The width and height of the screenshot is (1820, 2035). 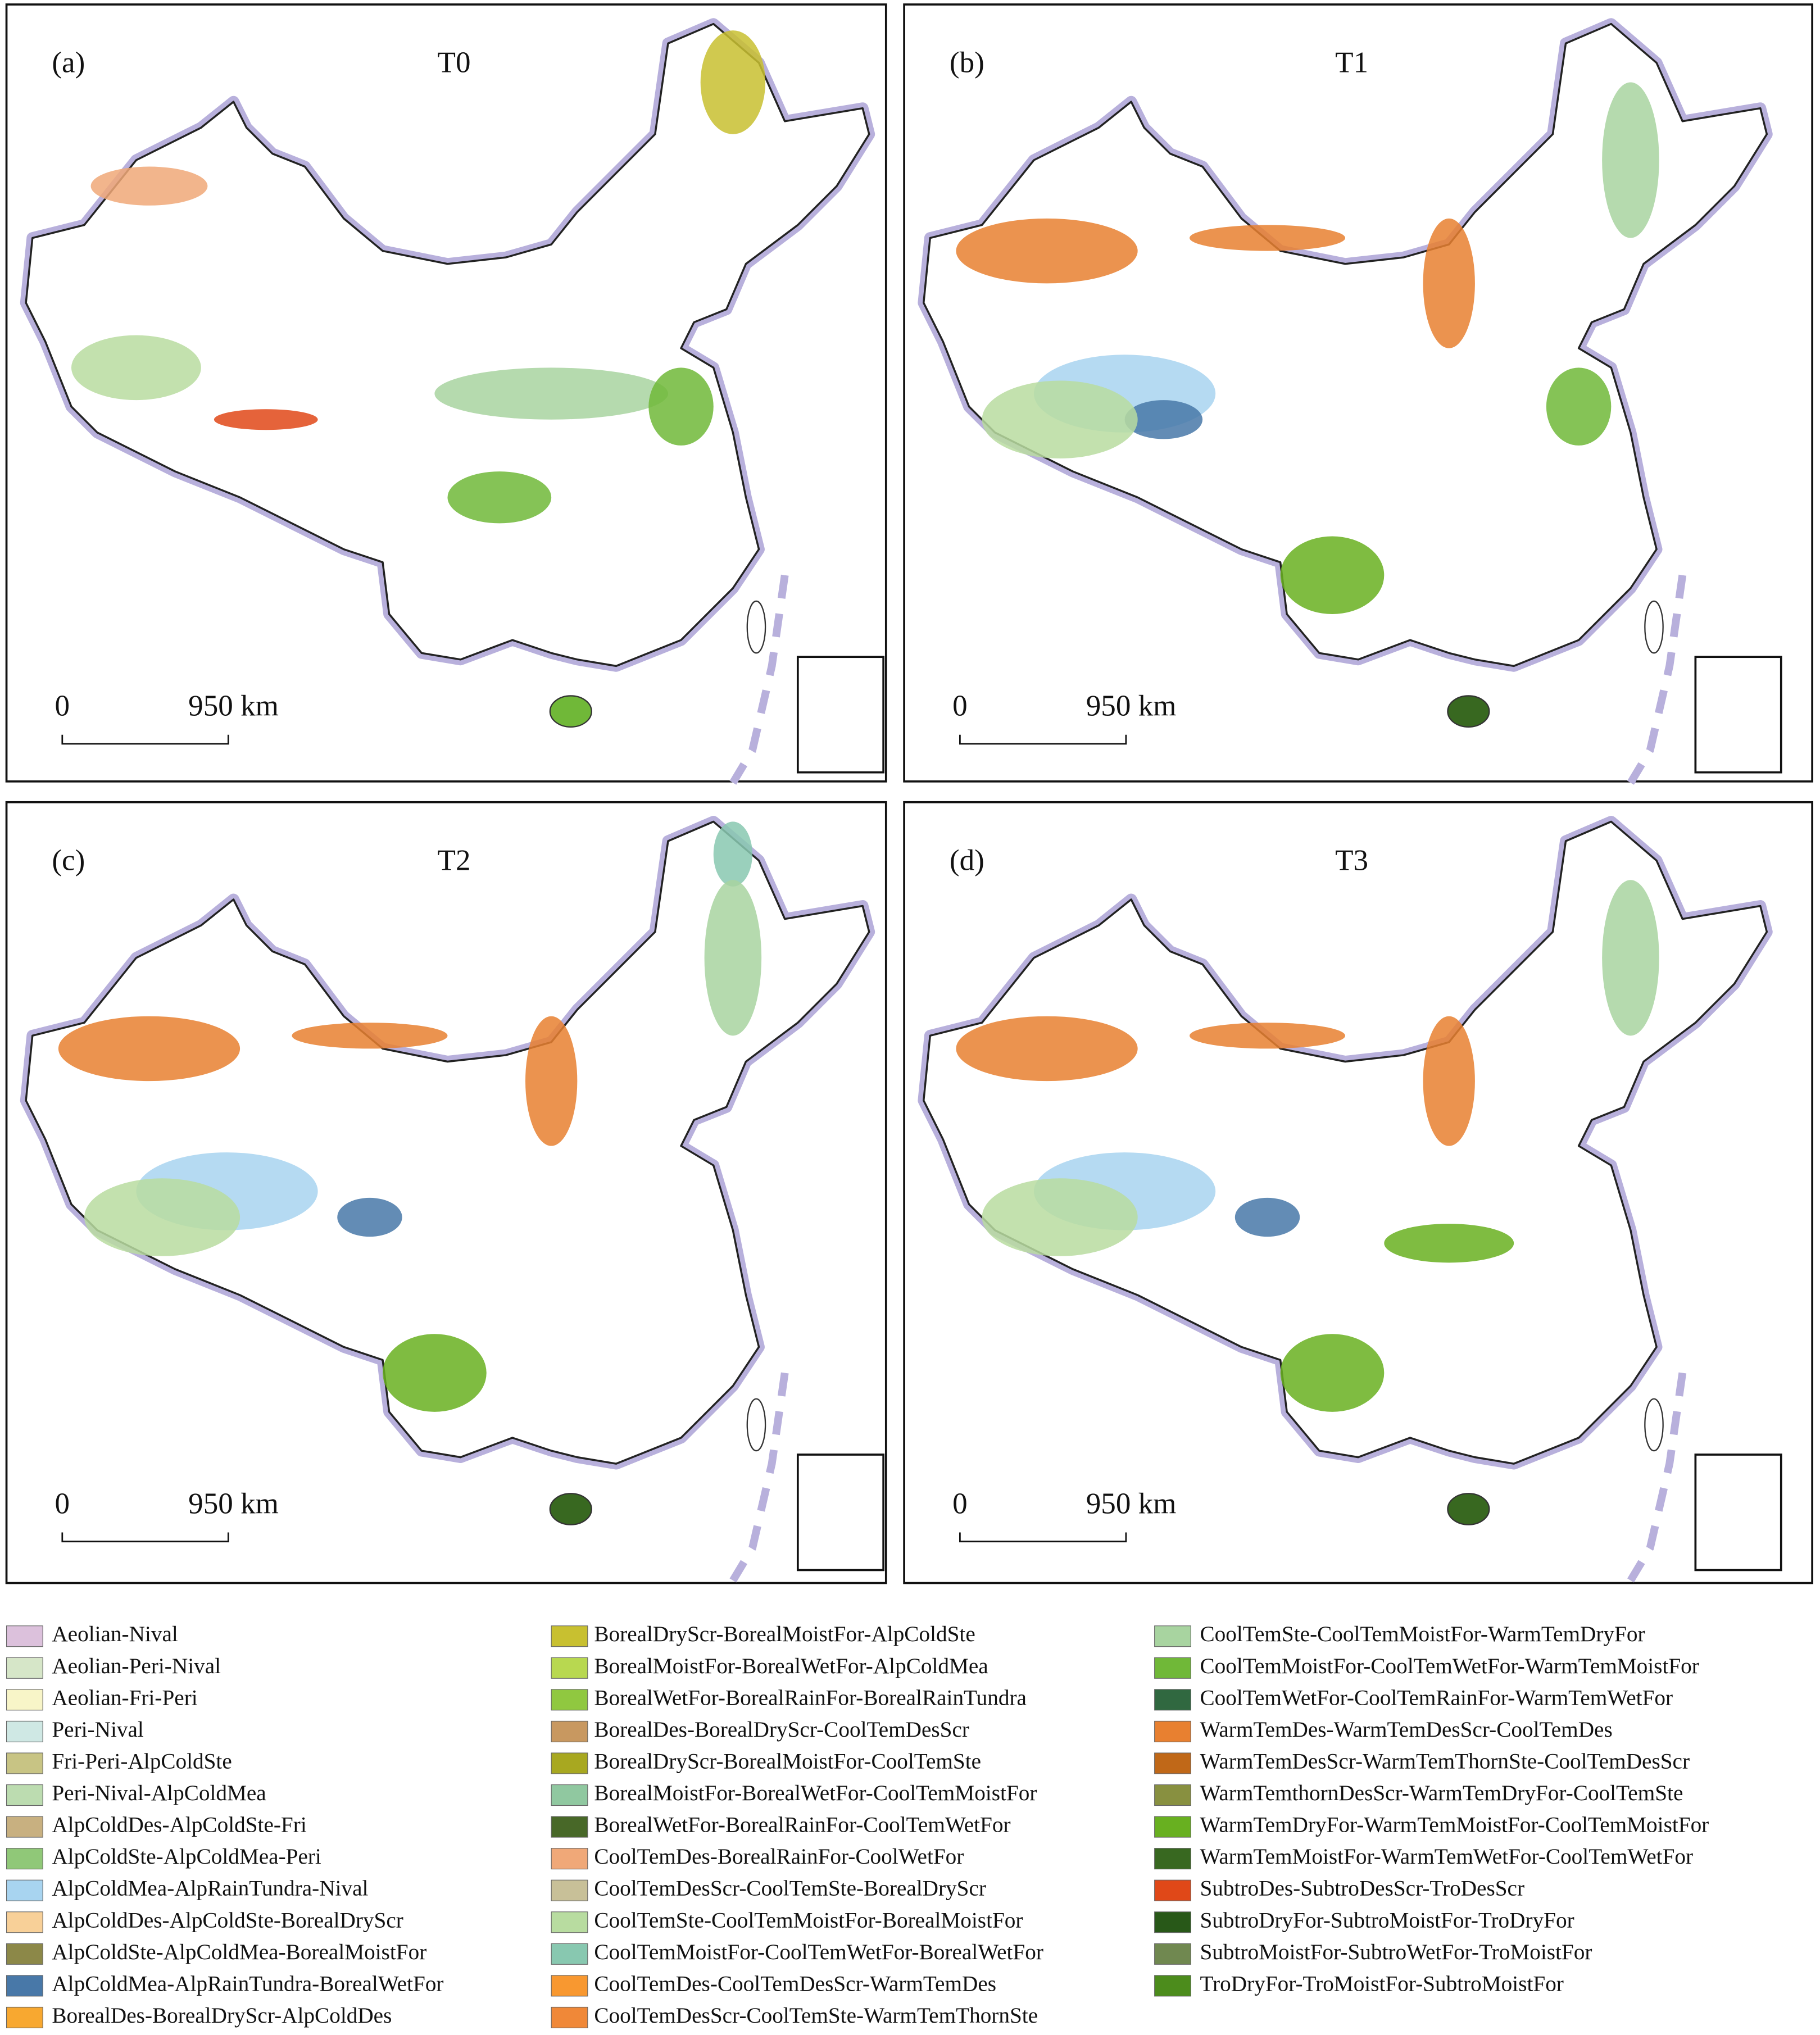 What do you see at coordinates (787, 1761) in the screenshot?
I see `legend-label: BorealDryScr-BorealMoistFor-CoolTemSte` at bounding box center [787, 1761].